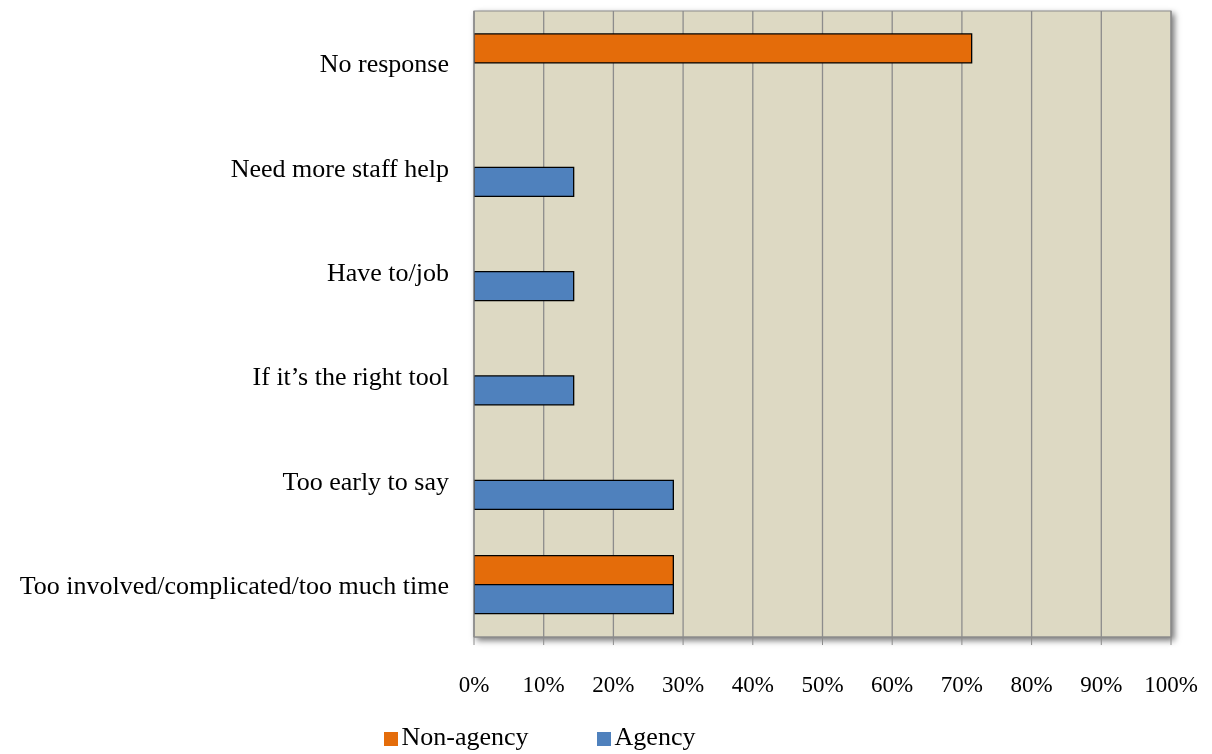  I want to click on x-tick-label: 50%, so click(822, 685).